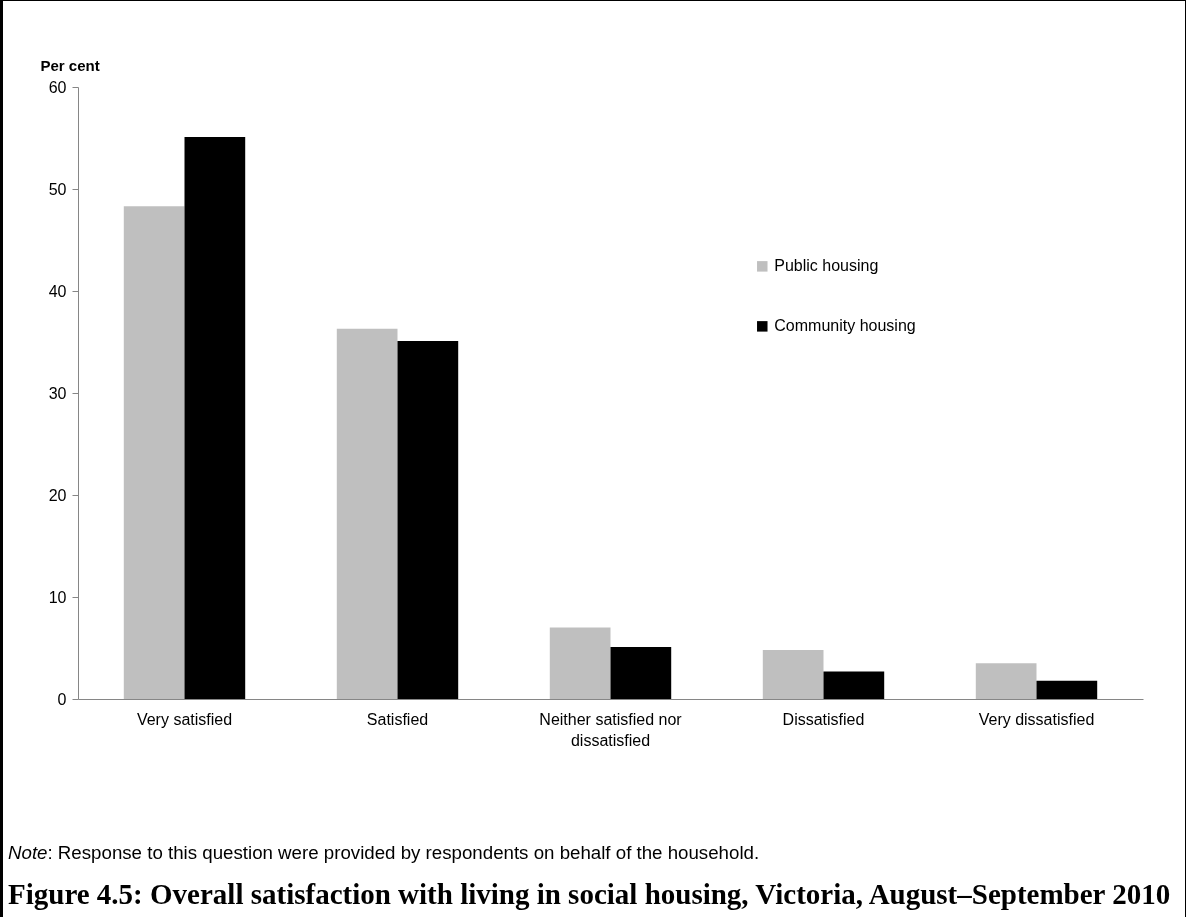 Image resolution: width=1186 pixels, height=917 pixels. I want to click on text: Figure 4.5: Overall satisfaction with living in social housing, Victoria, August–September 2010, so click(589, 895).